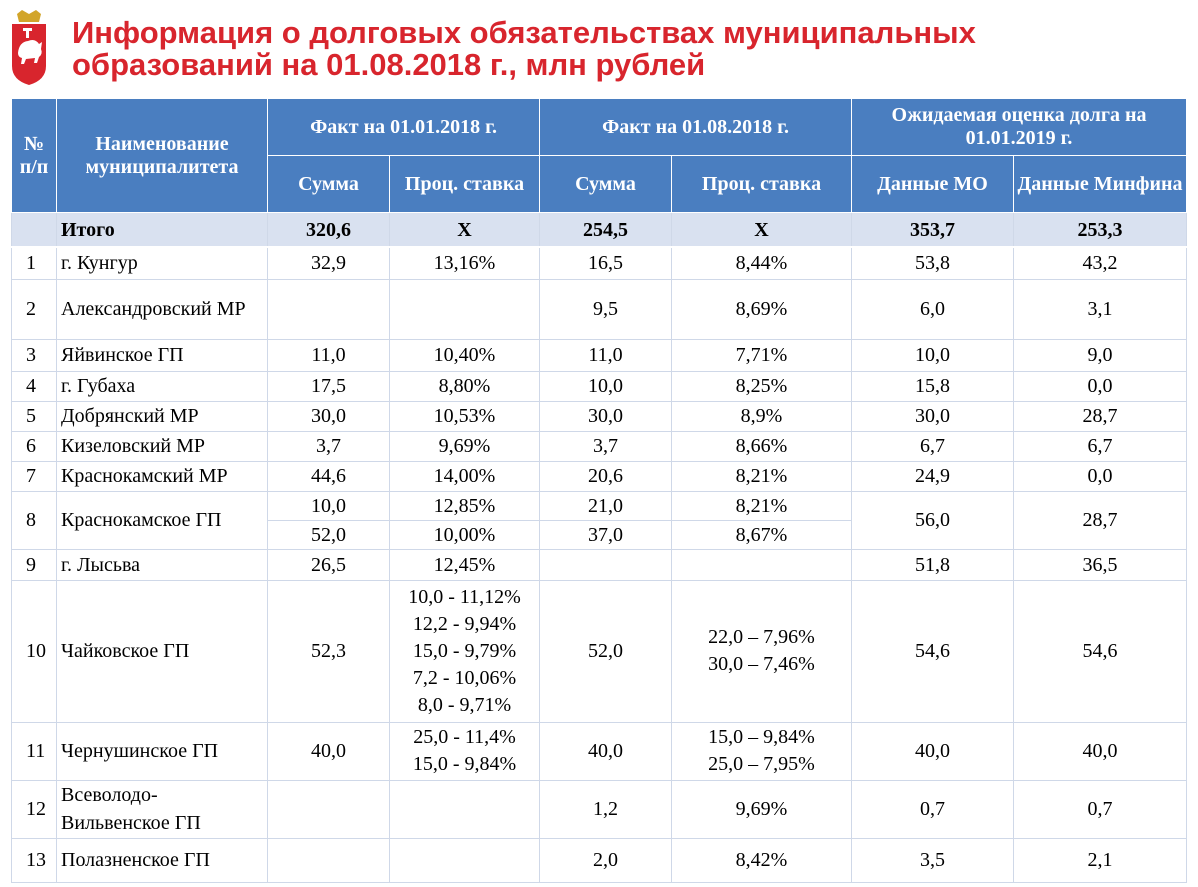 This screenshot has width=1198, height=887. What do you see at coordinates (162, 230) in the screenshot?
I see `total-label: Итого` at bounding box center [162, 230].